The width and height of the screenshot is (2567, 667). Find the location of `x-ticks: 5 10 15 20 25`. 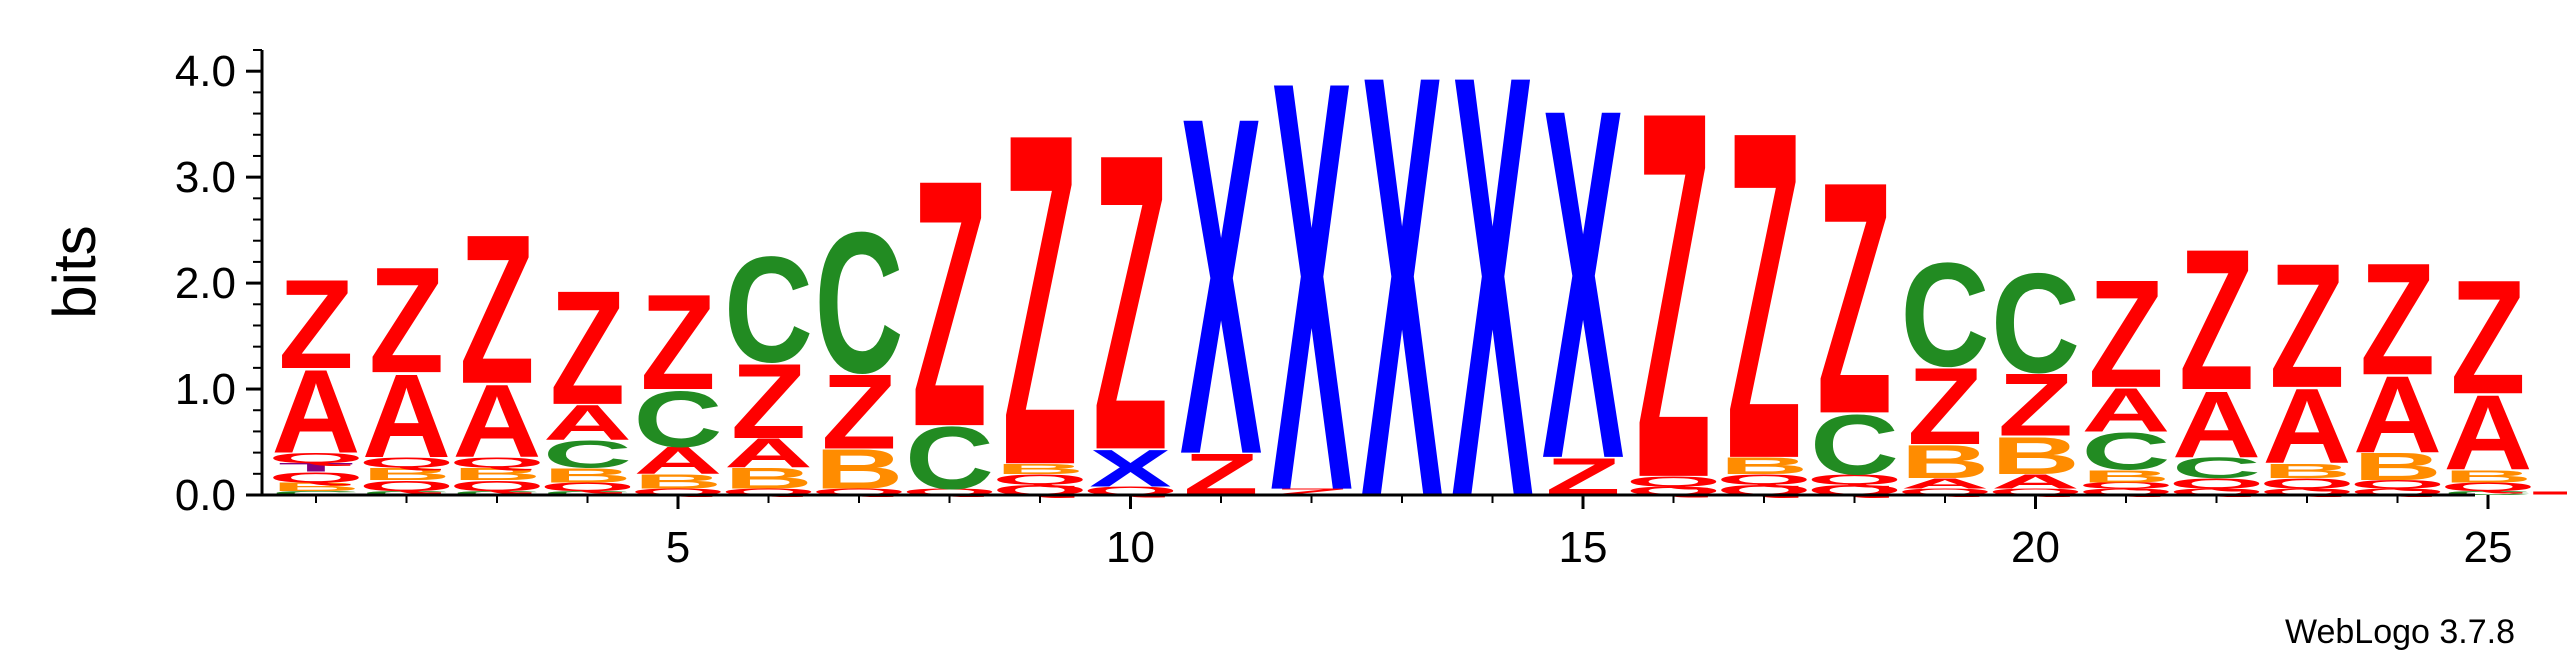

x-ticks: 5 10 15 20 25 is located at coordinates (1413, 533).